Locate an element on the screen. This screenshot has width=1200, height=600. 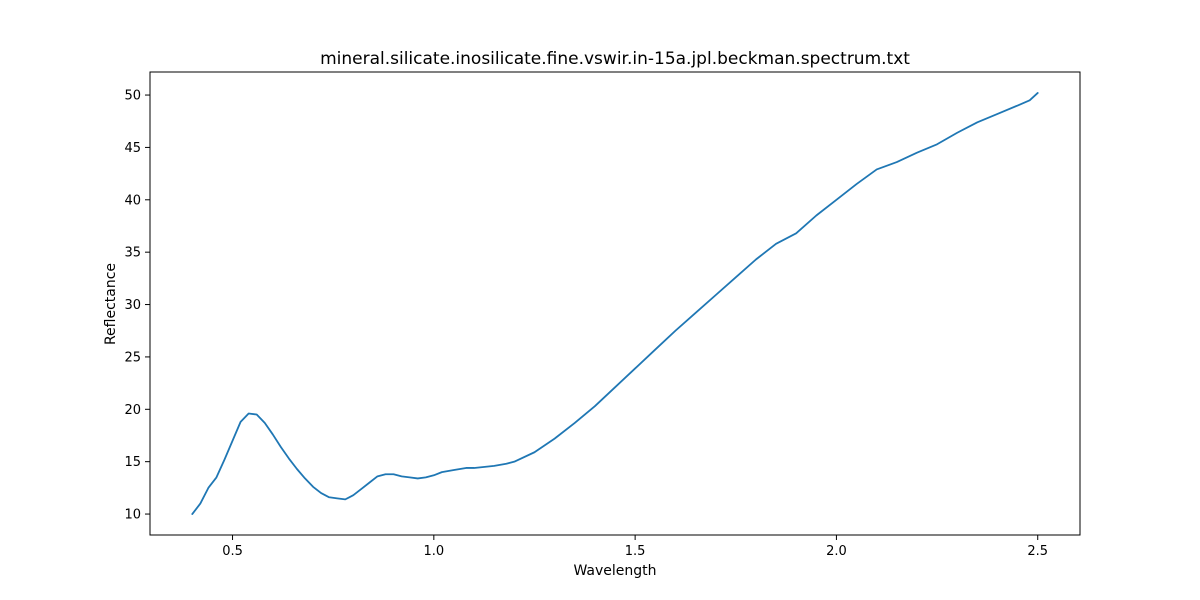
y-tick-label: 50 is located at coordinates (132, 96).